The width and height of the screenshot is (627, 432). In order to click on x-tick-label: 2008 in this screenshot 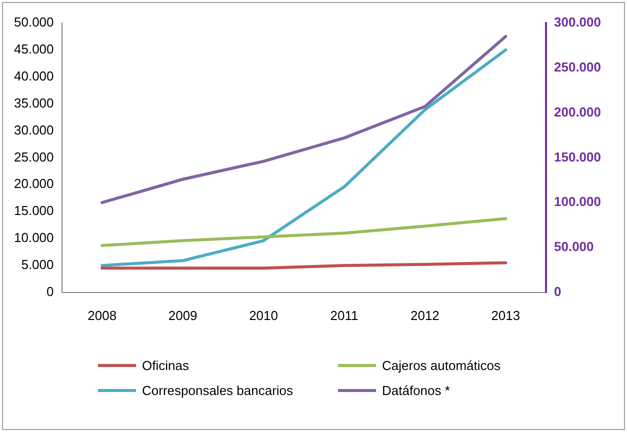, I will do `click(102, 315)`.